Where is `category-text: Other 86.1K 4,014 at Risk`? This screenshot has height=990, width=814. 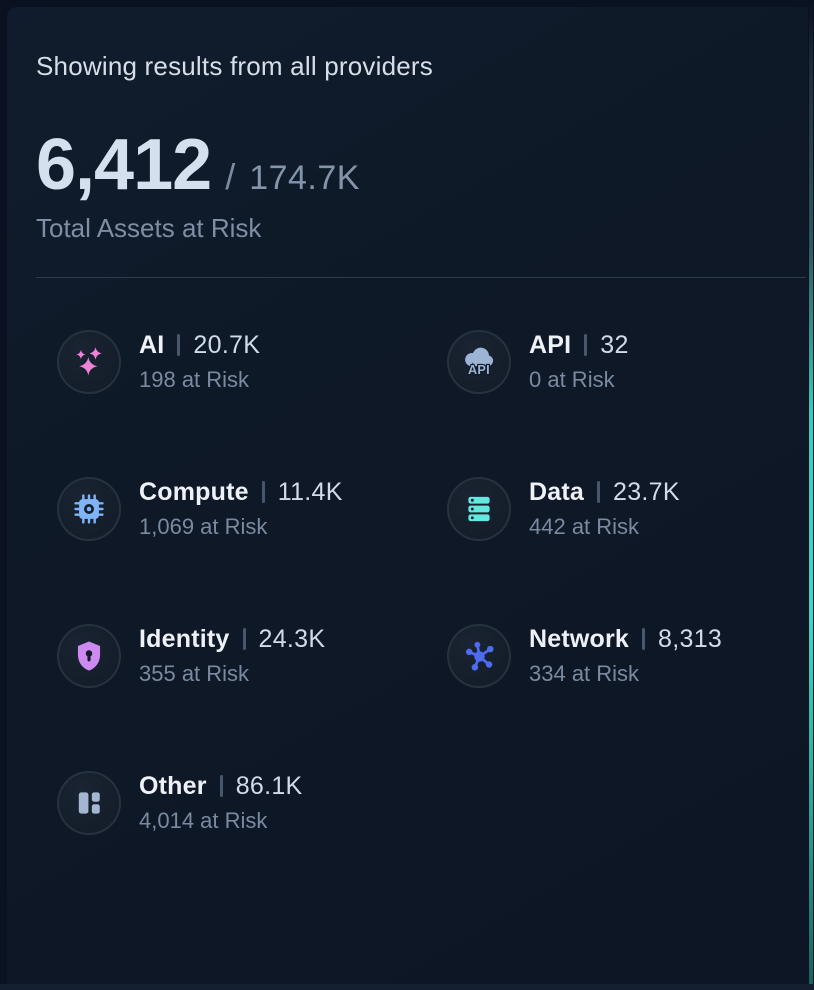
category-text: Other 86.1K 4,014 at Risk is located at coordinates (221, 803).